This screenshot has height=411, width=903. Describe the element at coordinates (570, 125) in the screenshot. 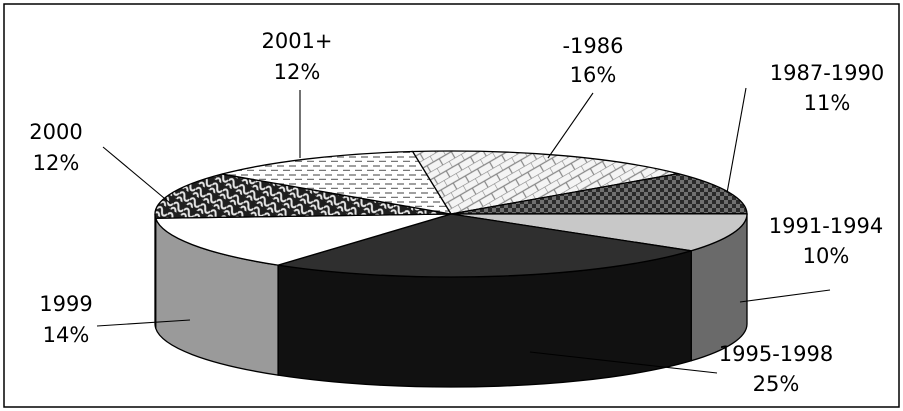

I see `leader-line-1986` at that location.